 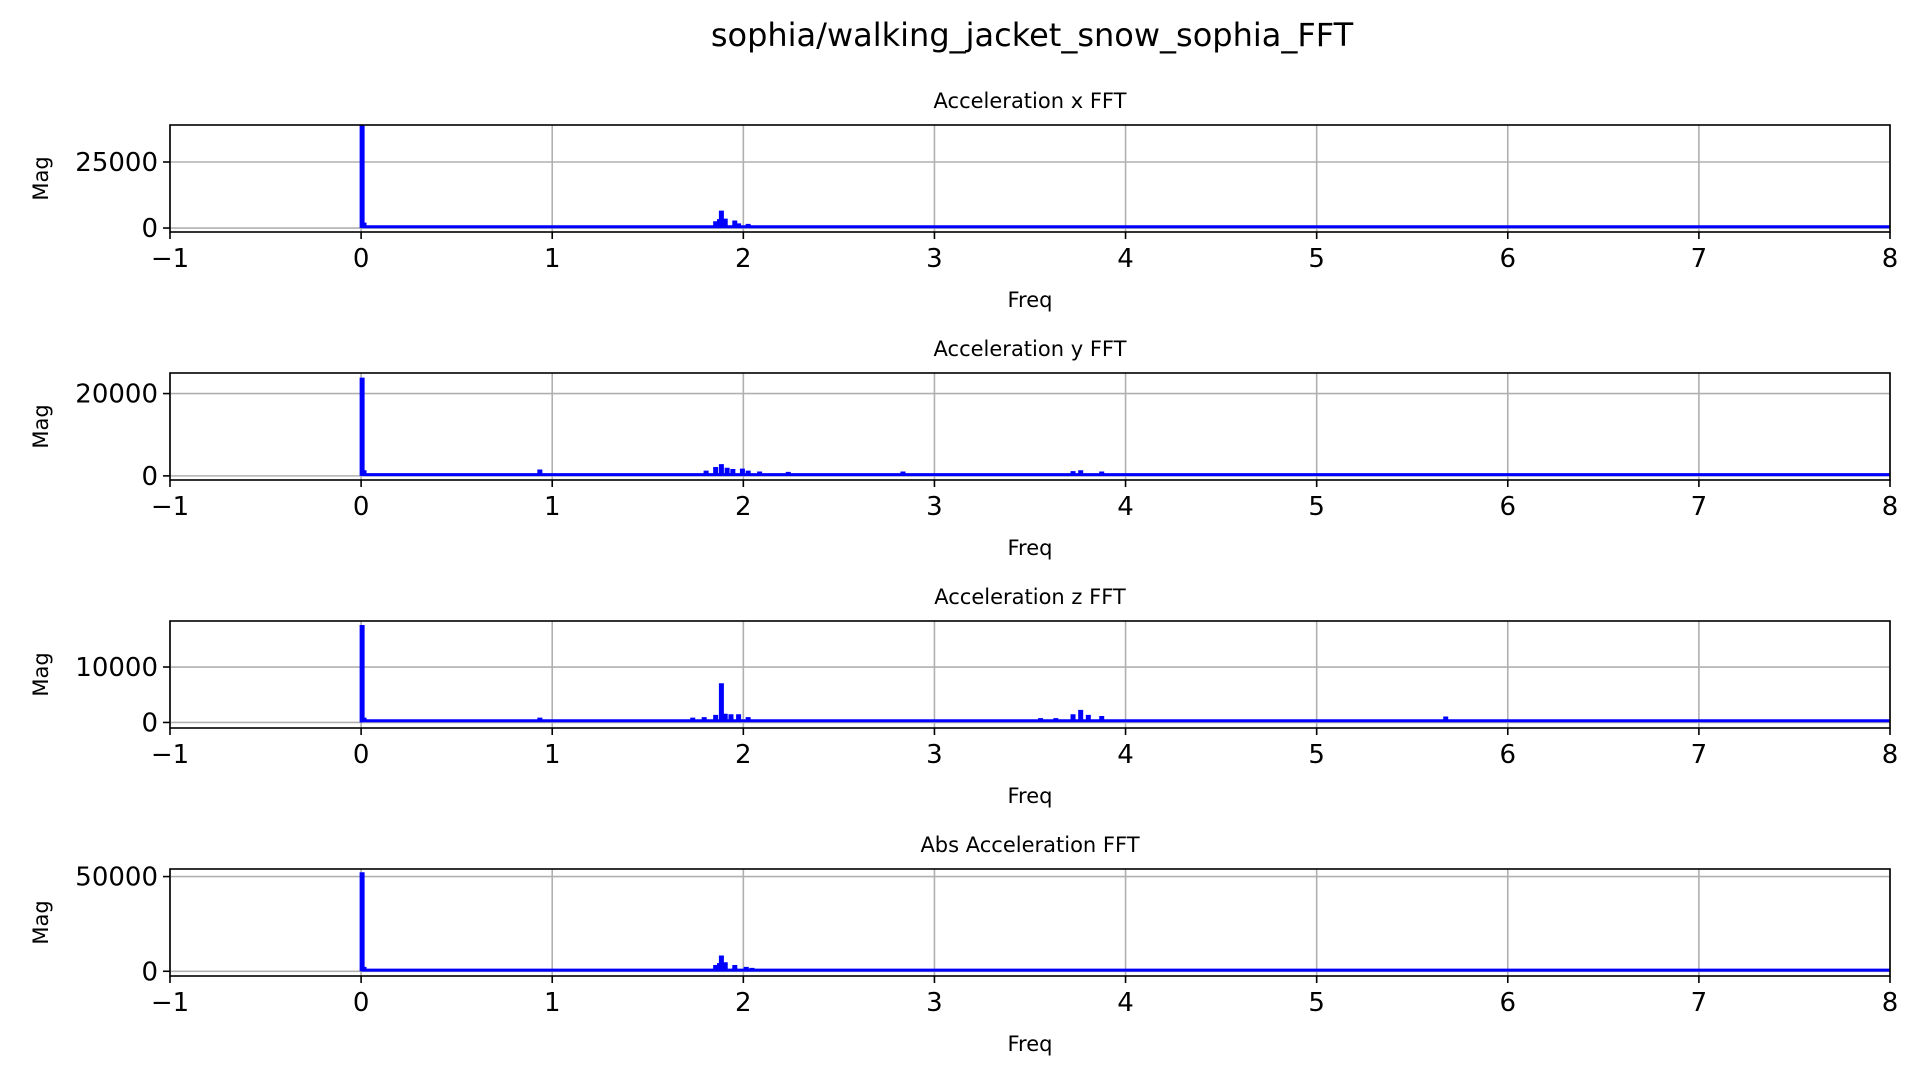 I want to click on y-tick-label: 25000, so click(x=116, y=163).